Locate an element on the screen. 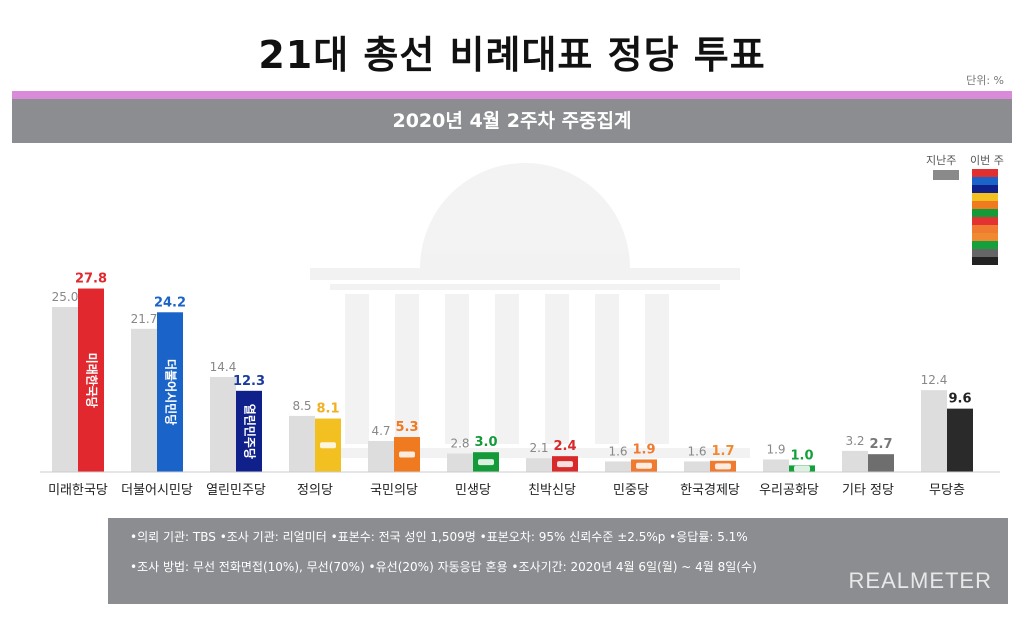 This screenshot has width=1024, height=622. curr-value-label-11: 9.6 is located at coordinates (959, 399).